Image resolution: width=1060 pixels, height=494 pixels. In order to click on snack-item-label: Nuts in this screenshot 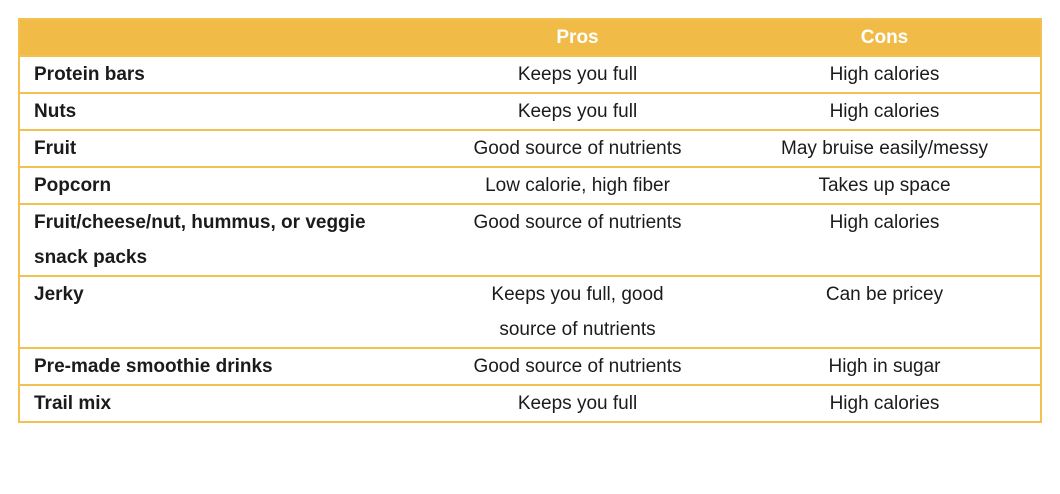, I will do `click(222, 111)`.